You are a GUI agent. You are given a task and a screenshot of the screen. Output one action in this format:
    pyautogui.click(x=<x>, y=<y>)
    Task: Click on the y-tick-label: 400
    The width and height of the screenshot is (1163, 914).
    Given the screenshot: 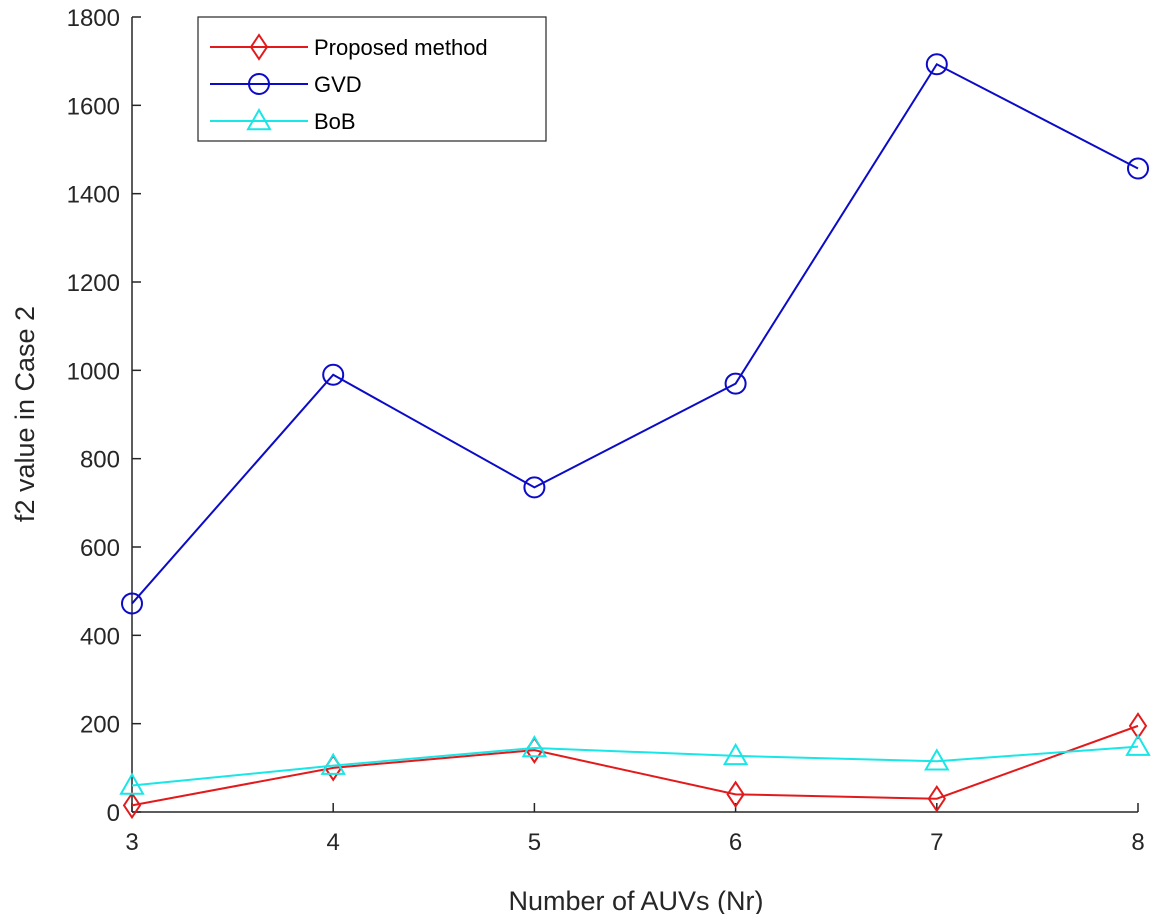 What is the action you would take?
    pyautogui.click(x=100, y=636)
    